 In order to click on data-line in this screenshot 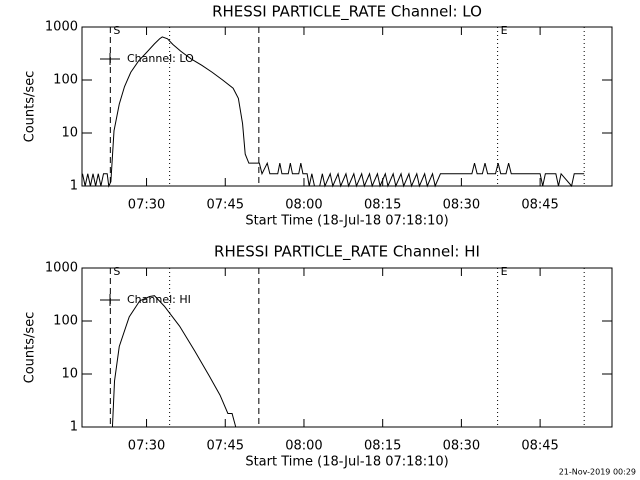, I will do `click(174, 361)`.